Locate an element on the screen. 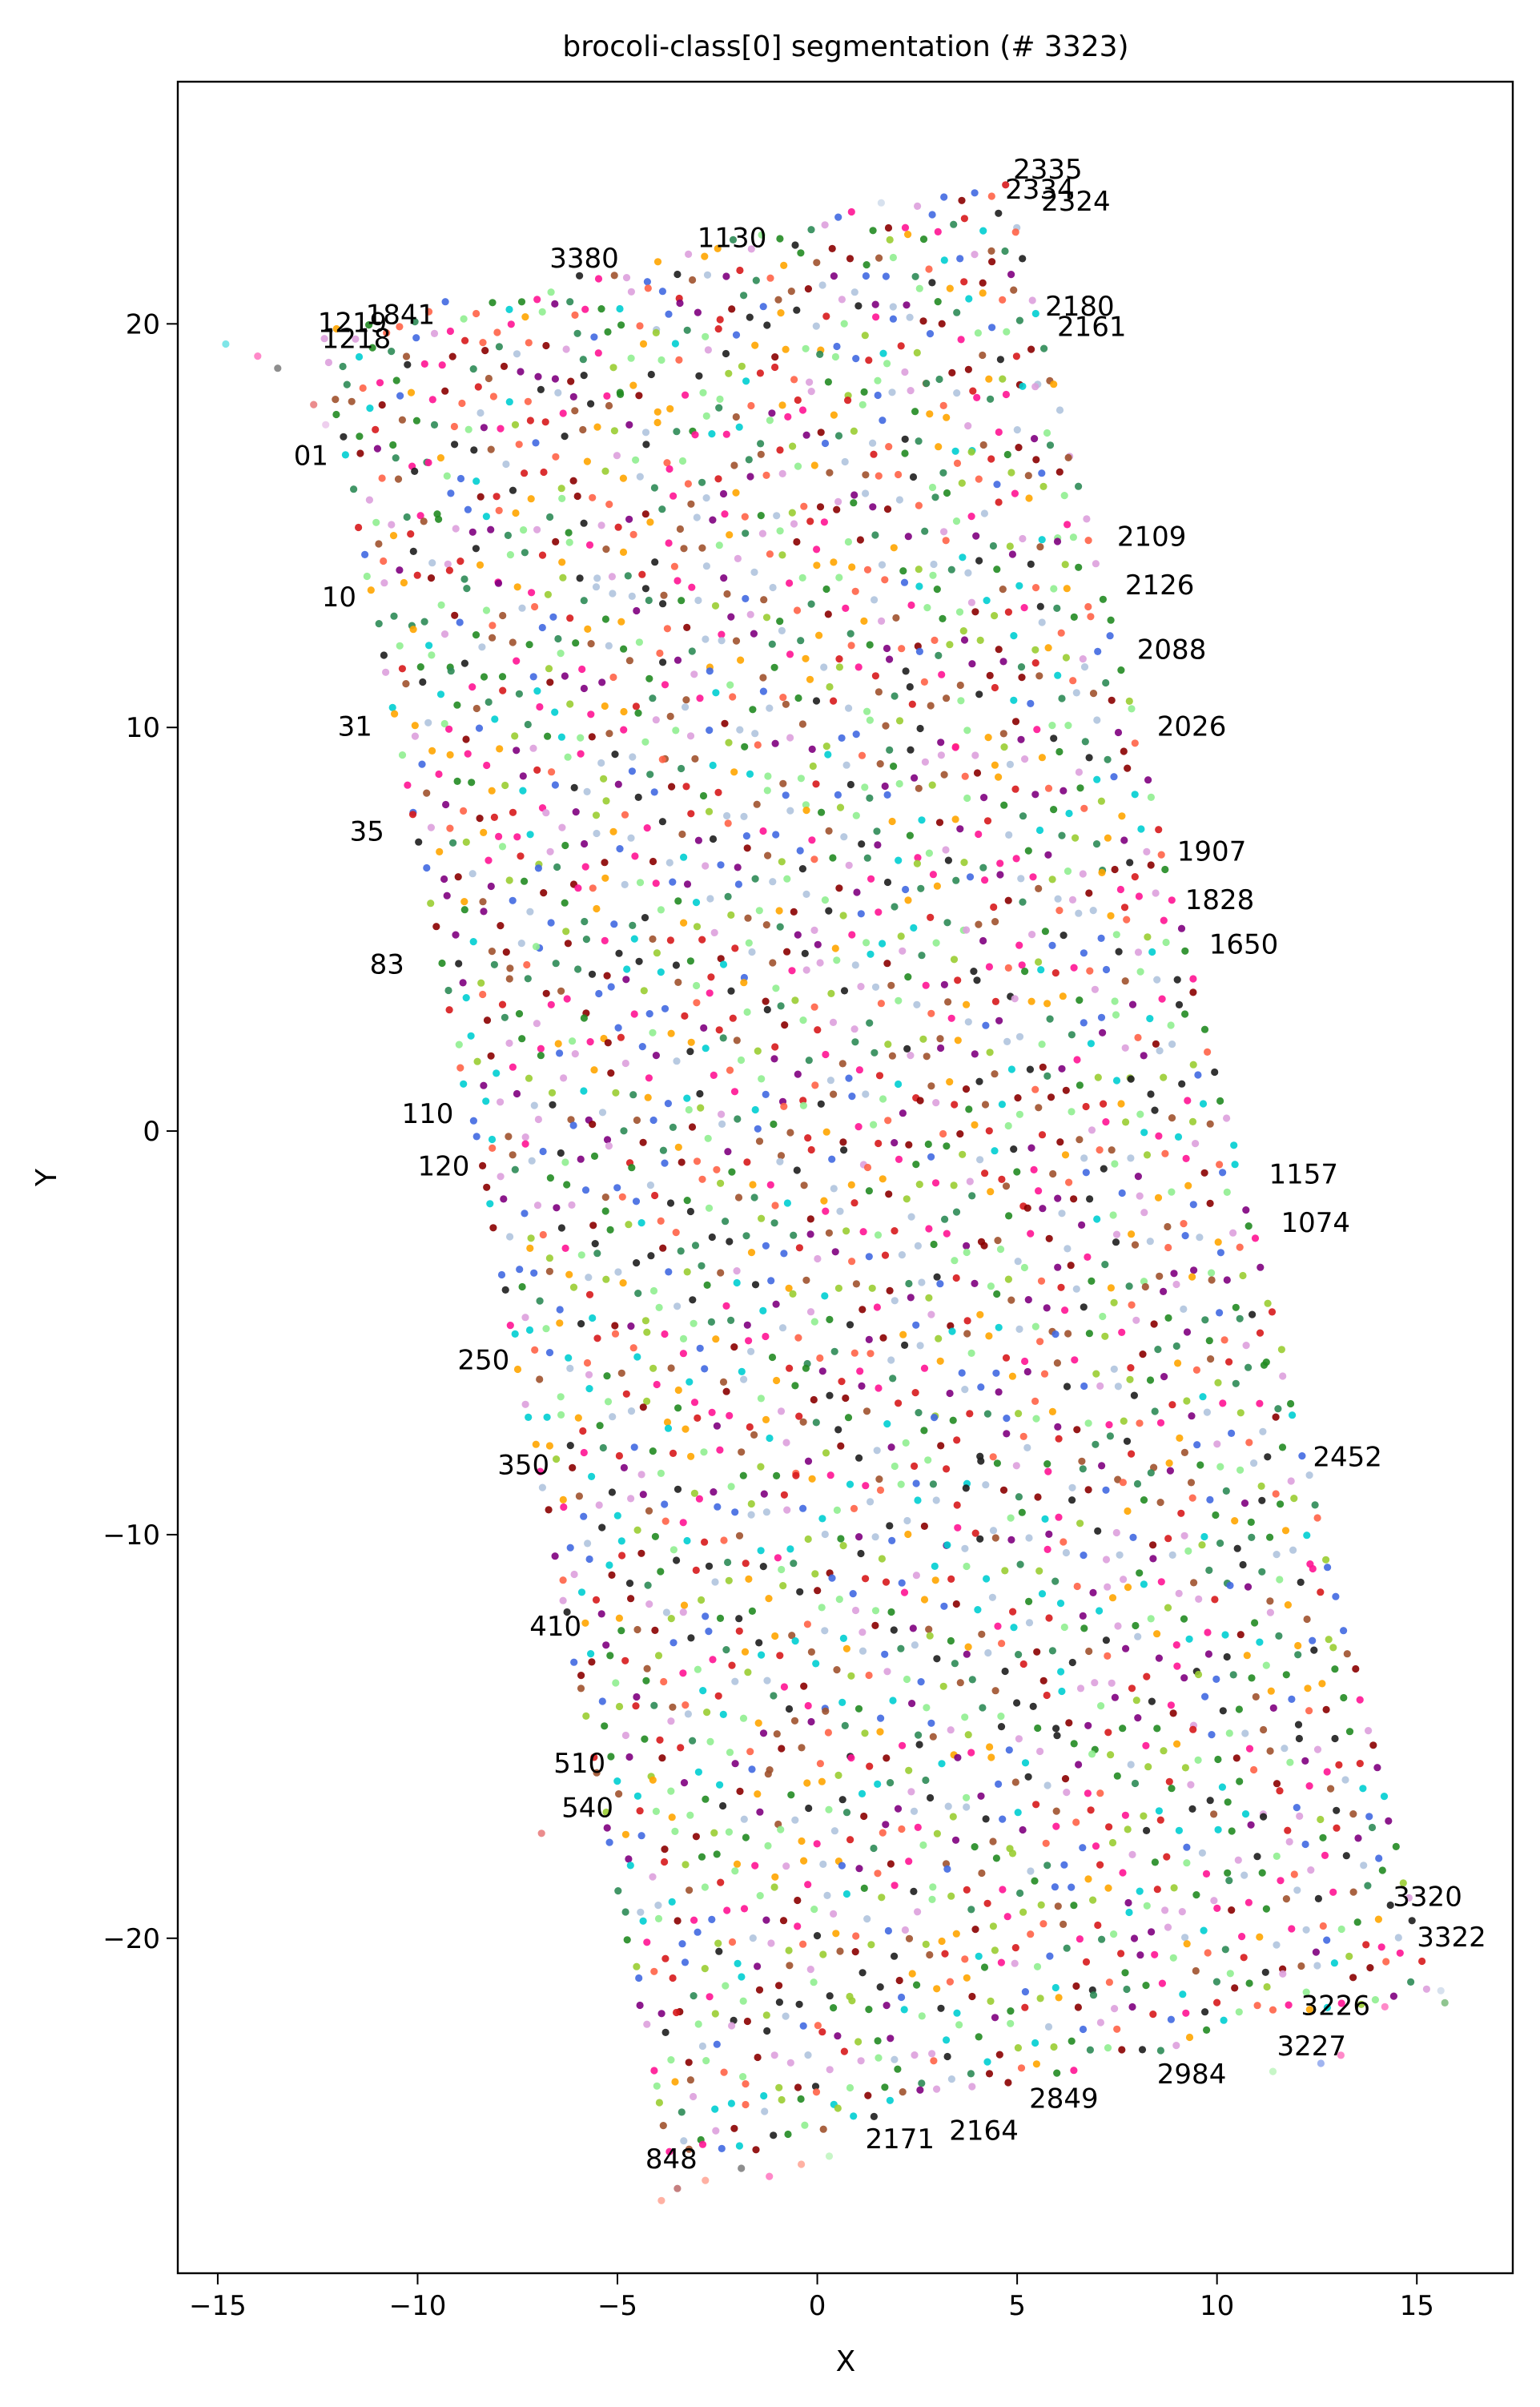  y-tick-label: 20 is located at coordinates (143, 324).